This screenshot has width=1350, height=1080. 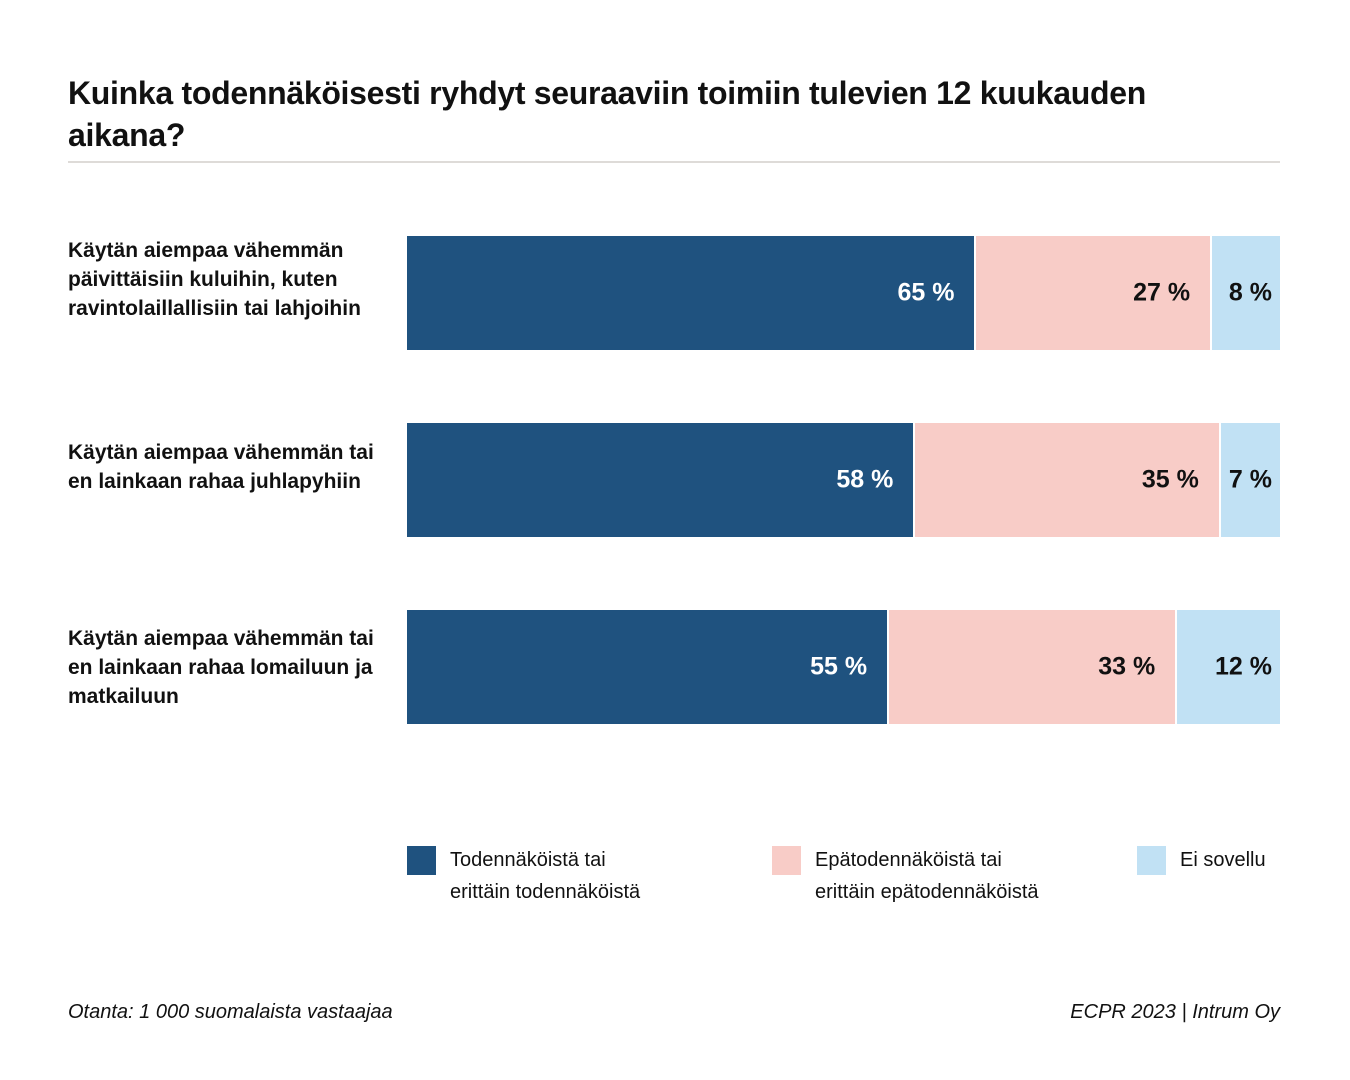 I want to click on bar-segment: 7 %, so click(x=1249, y=480).